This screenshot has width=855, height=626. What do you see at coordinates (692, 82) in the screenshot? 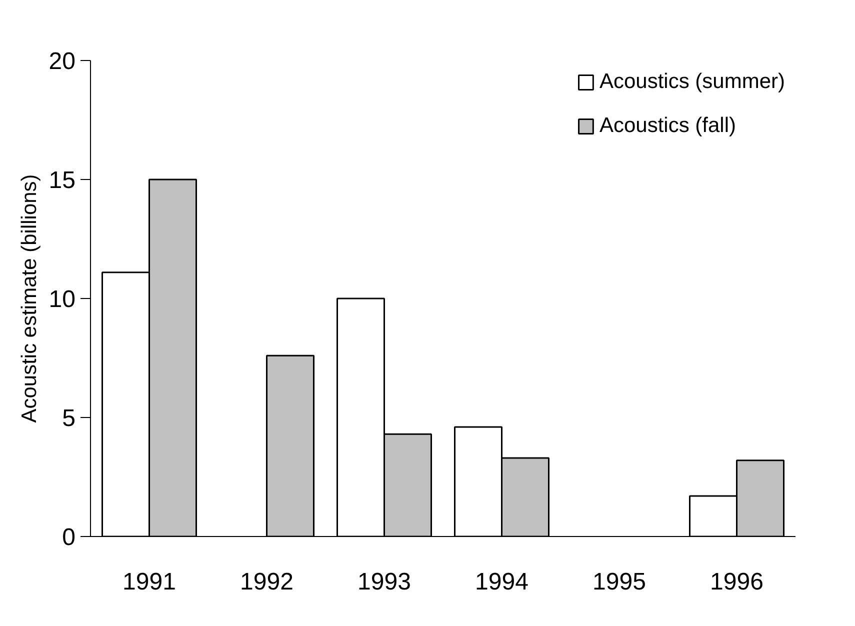
I see `legend-label: Acoustics (summer)` at bounding box center [692, 82].